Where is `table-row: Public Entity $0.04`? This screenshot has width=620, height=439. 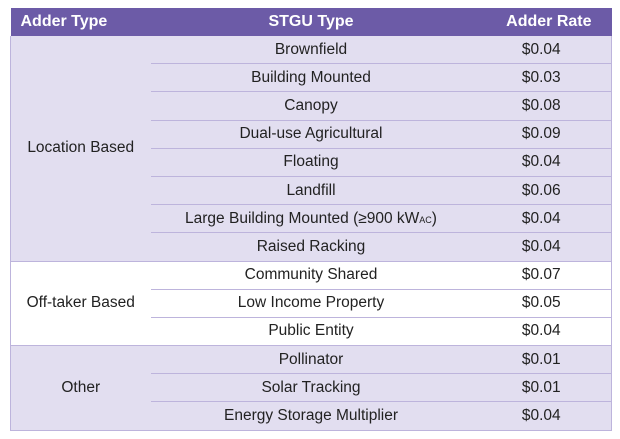 table-row: Public Entity $0.04 is located at coordinates (311, 332).